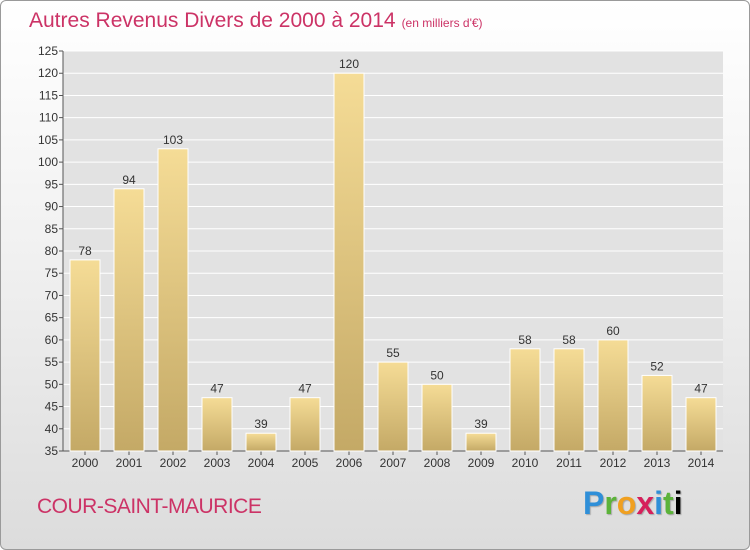 The image size is (750, 550). Describe the element at coordinates (657, 413) in the screenshot. I see `bar-2013` at that location.